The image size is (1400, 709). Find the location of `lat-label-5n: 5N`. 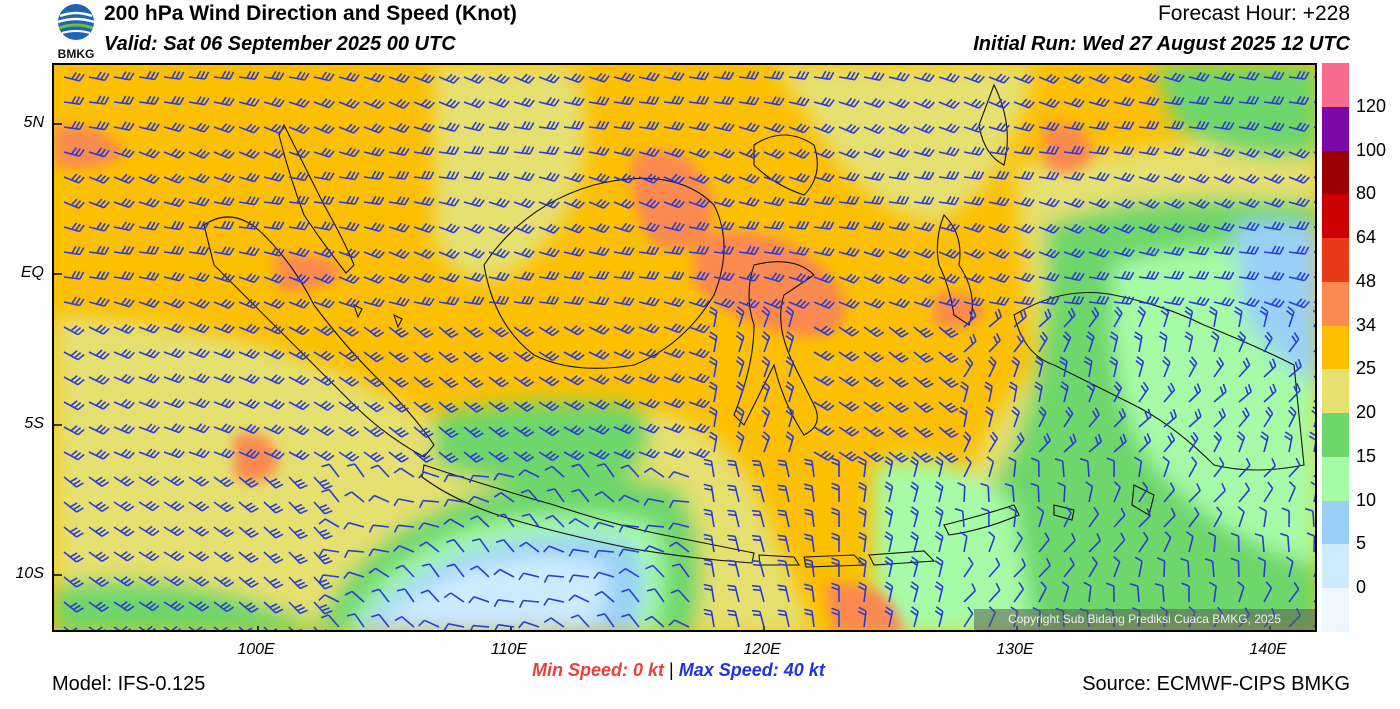

lat-label-5n: 5N is located at coordinates (33, 122).